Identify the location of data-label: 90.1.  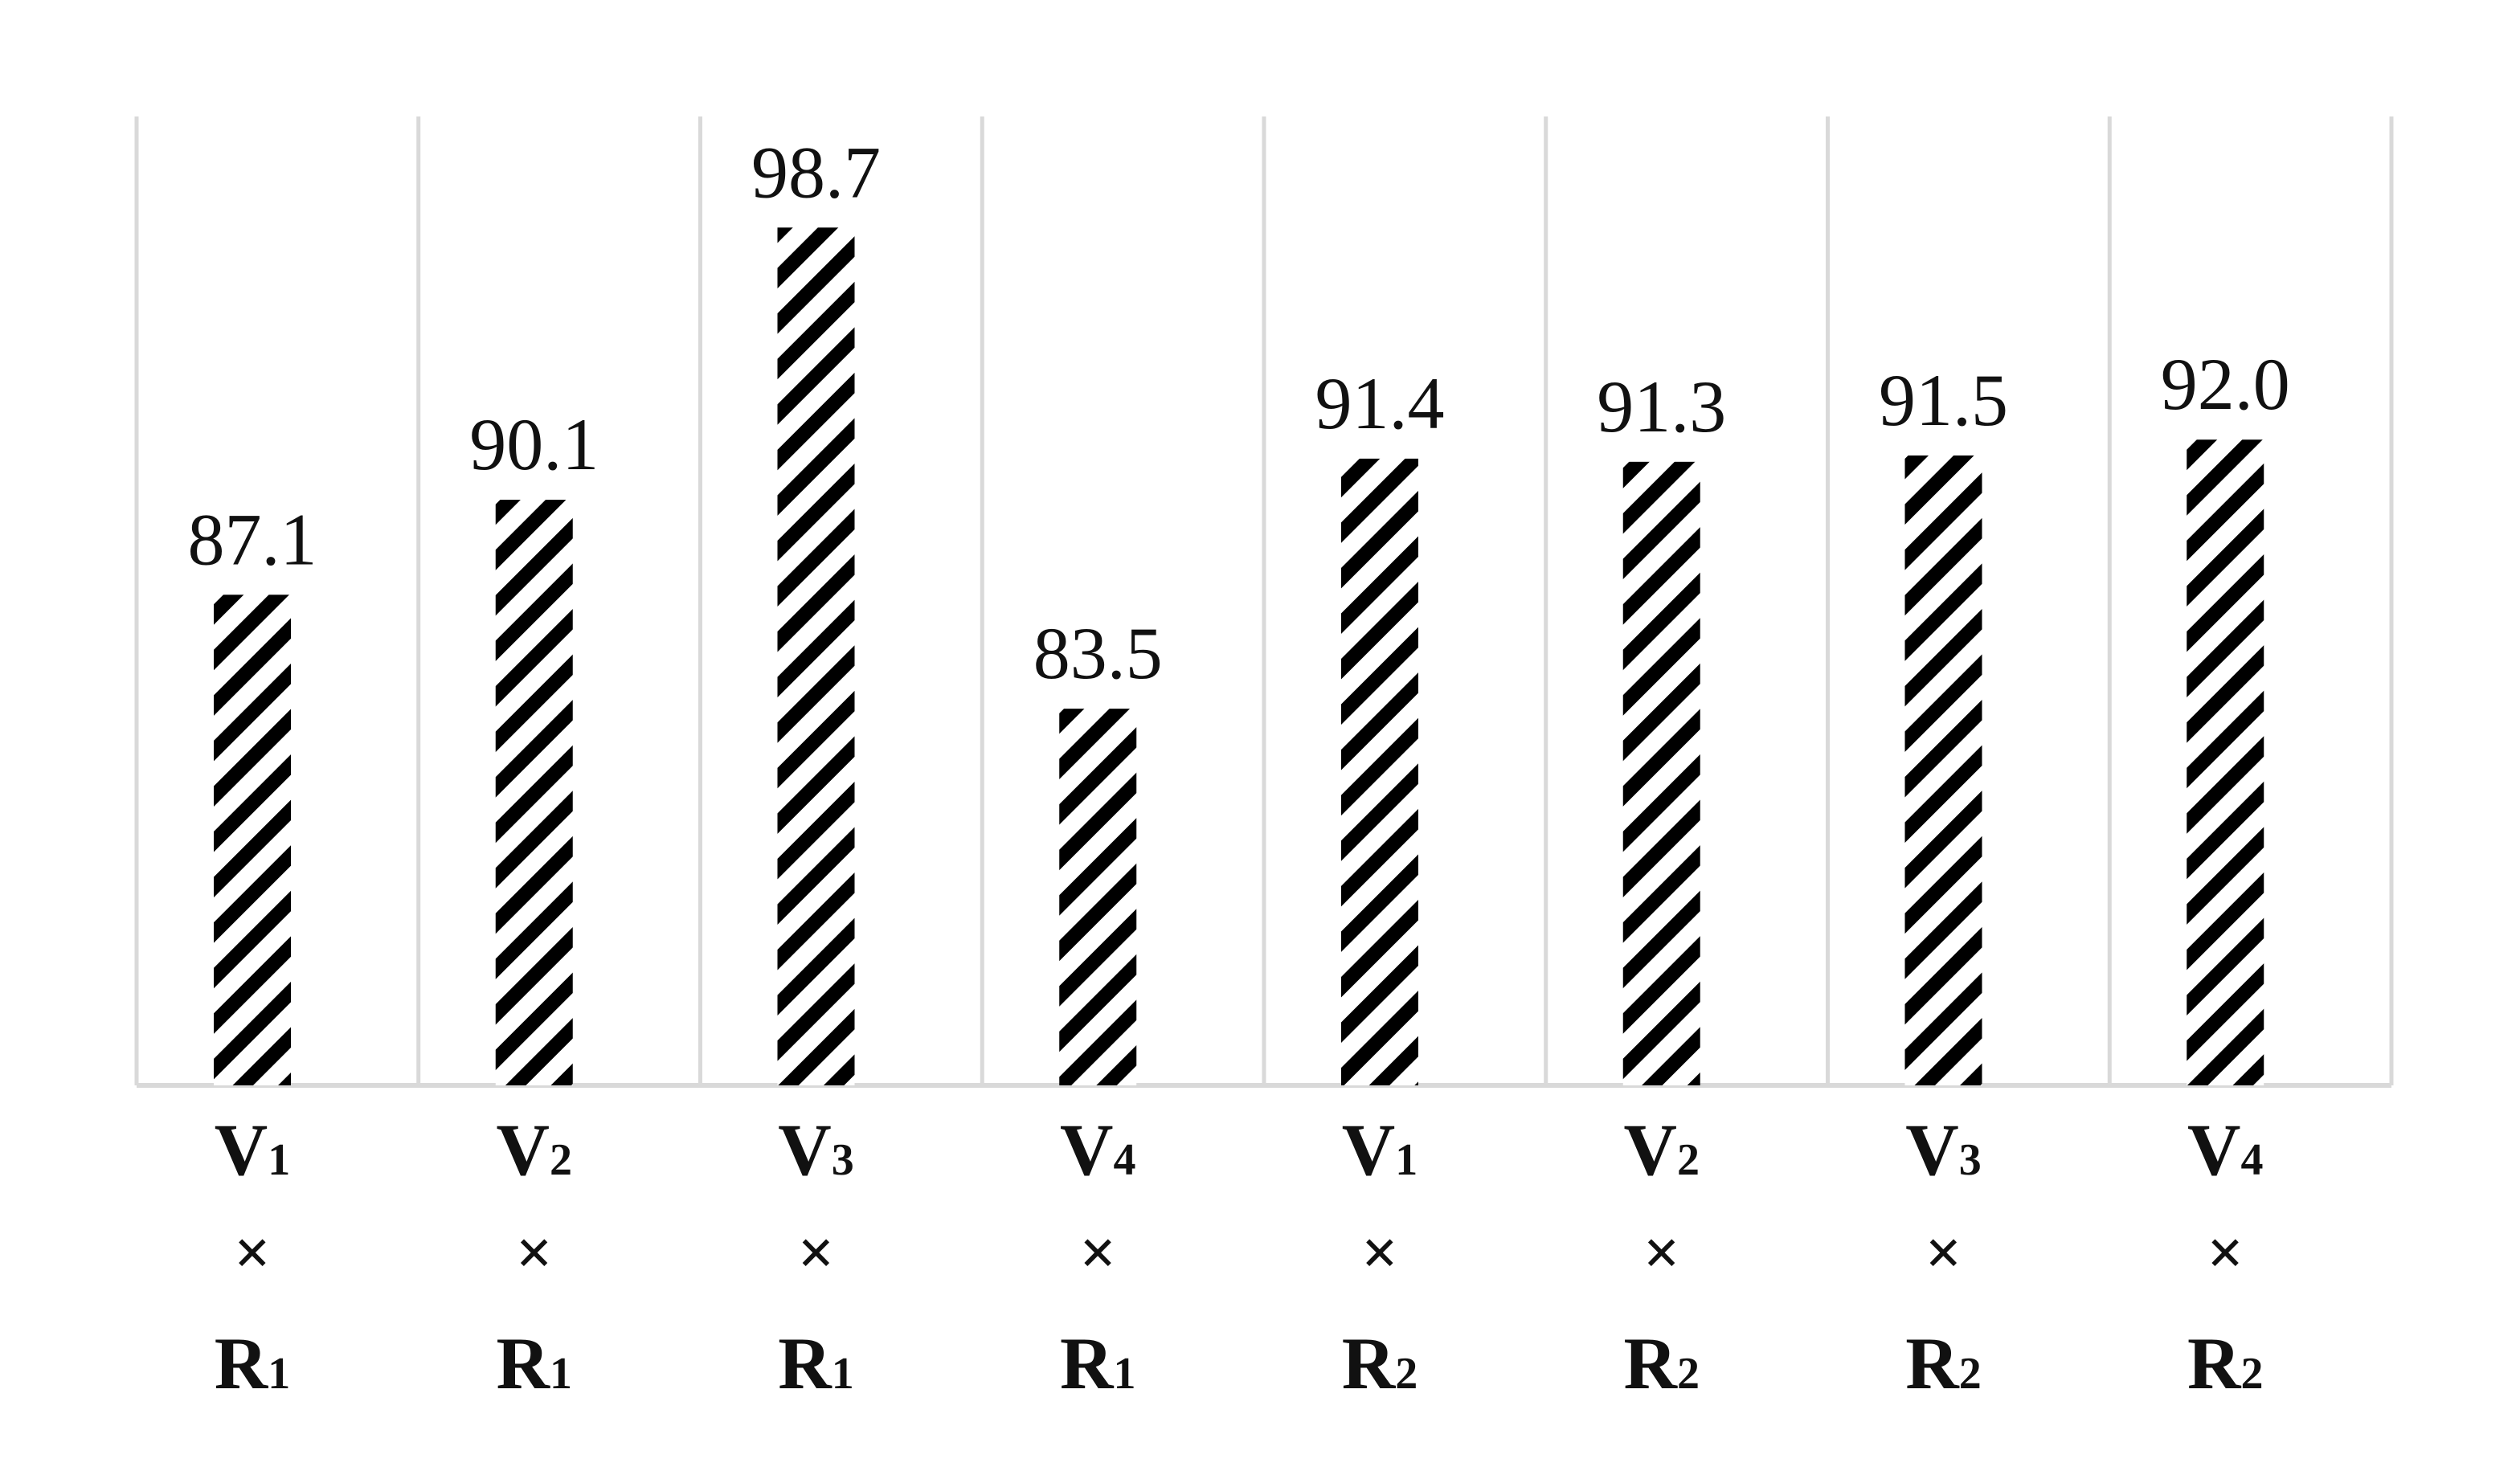
(534, 444).